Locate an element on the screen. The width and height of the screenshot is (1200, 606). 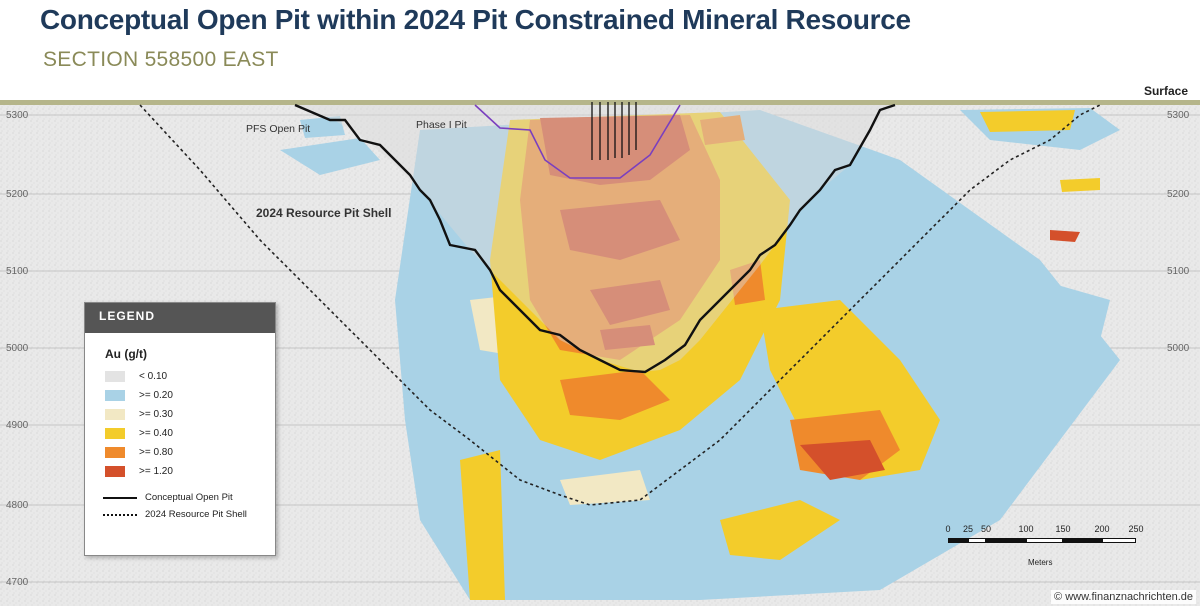
legend-title: LEGEND is located at coordinates (180, 318).